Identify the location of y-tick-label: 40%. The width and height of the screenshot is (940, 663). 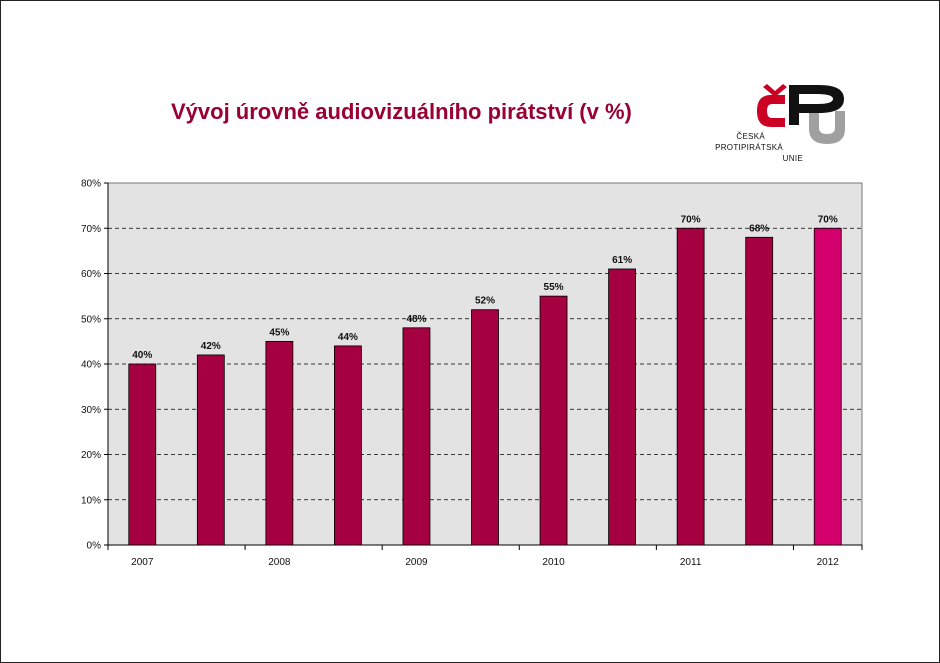
(91, 365).